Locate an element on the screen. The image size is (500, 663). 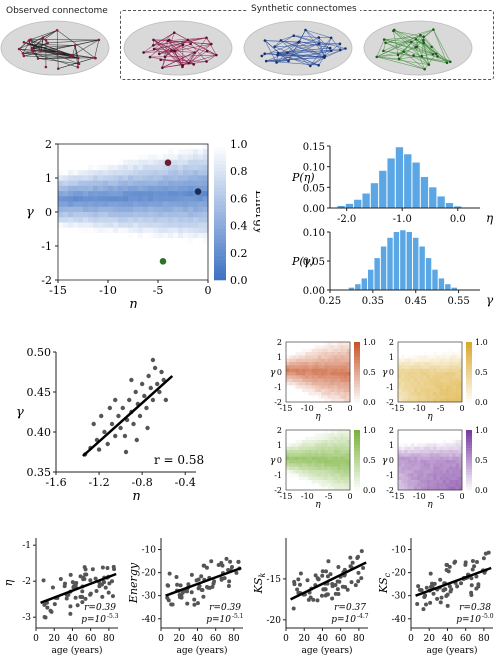
observed-connectome-label: Observed connectome is located at coordinates (57, 11).